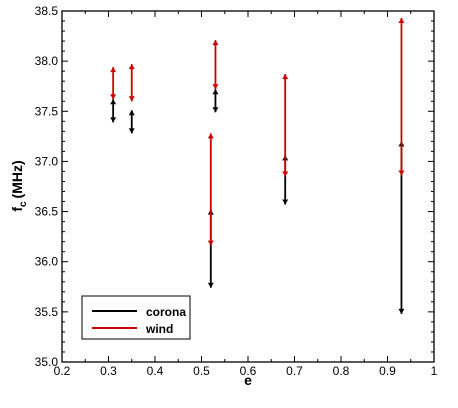 This screenshot has width=458, height=408. Describe the element at coordinates (341, 371) in the screenshot. I see `x-tick-label: 0.8` at that location.